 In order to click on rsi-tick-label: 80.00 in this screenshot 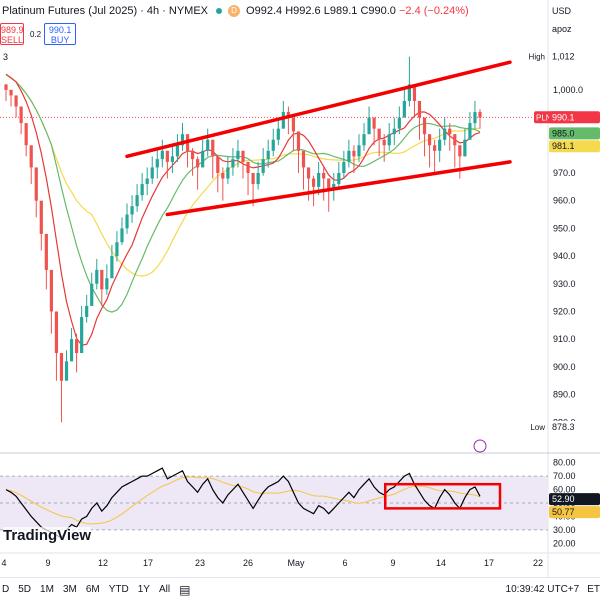, I will do `click(564, 463)`.